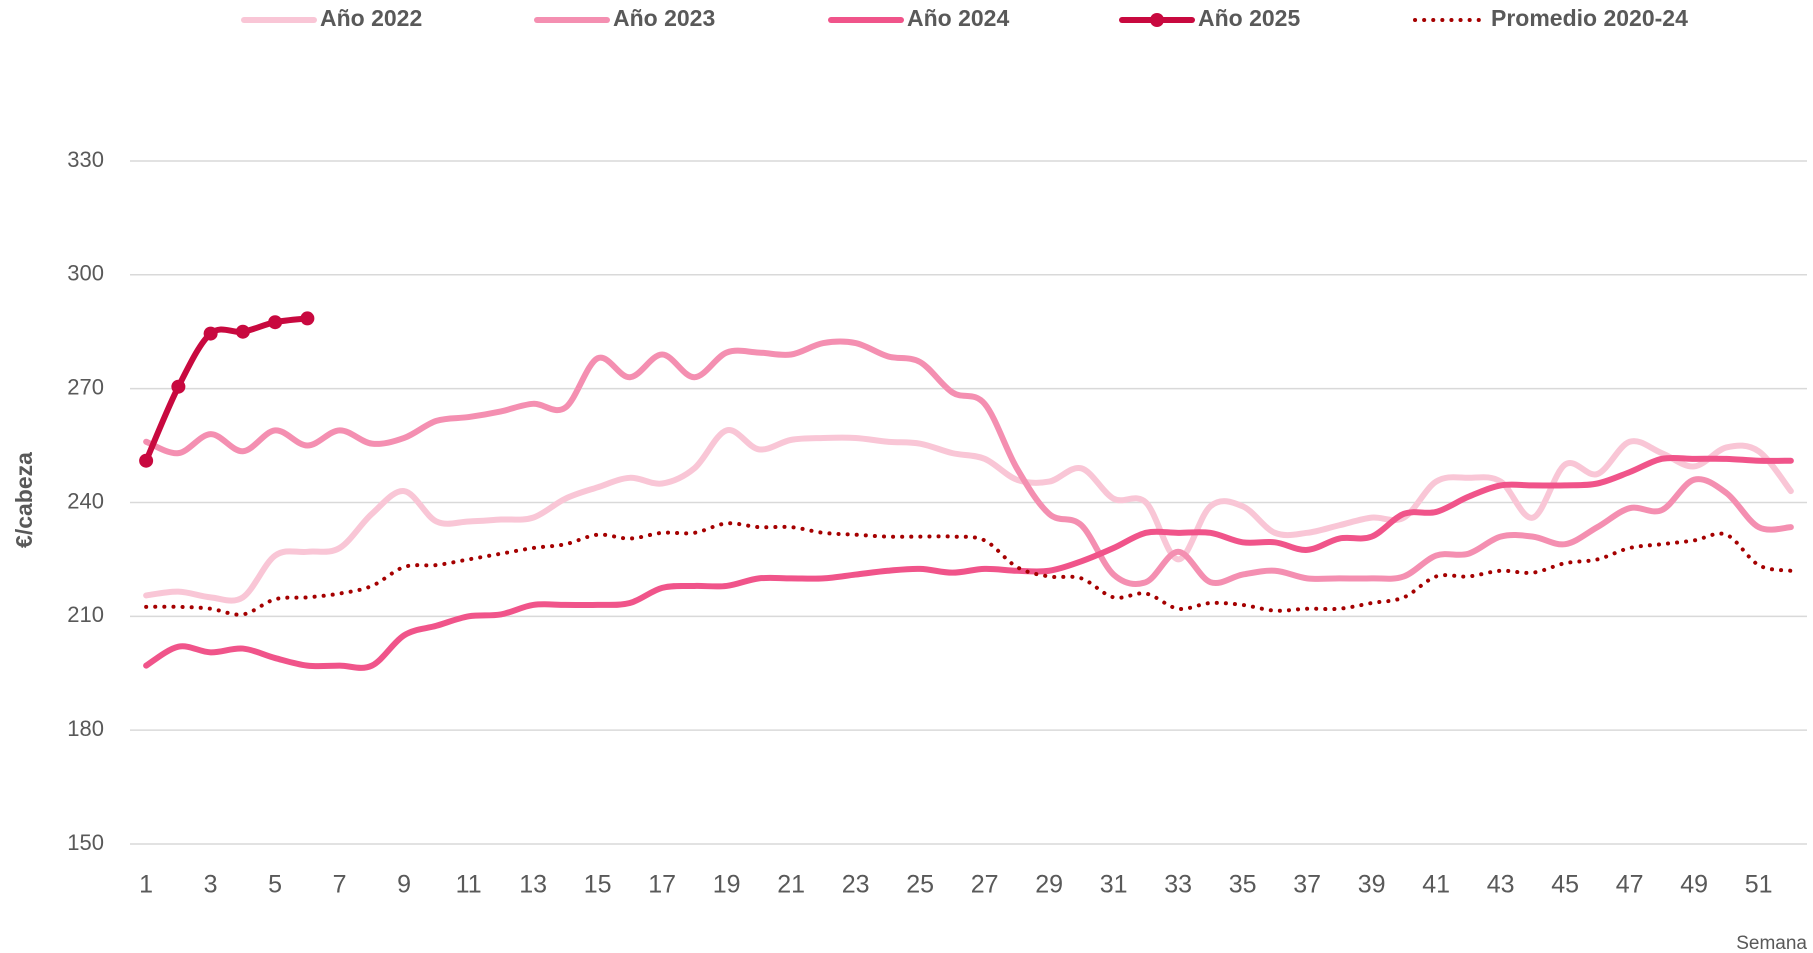 Image resolution: width=1813 pixels, height=953 pixels. I want to click on y-axis-label: €/cabeza, so click(24, 500).